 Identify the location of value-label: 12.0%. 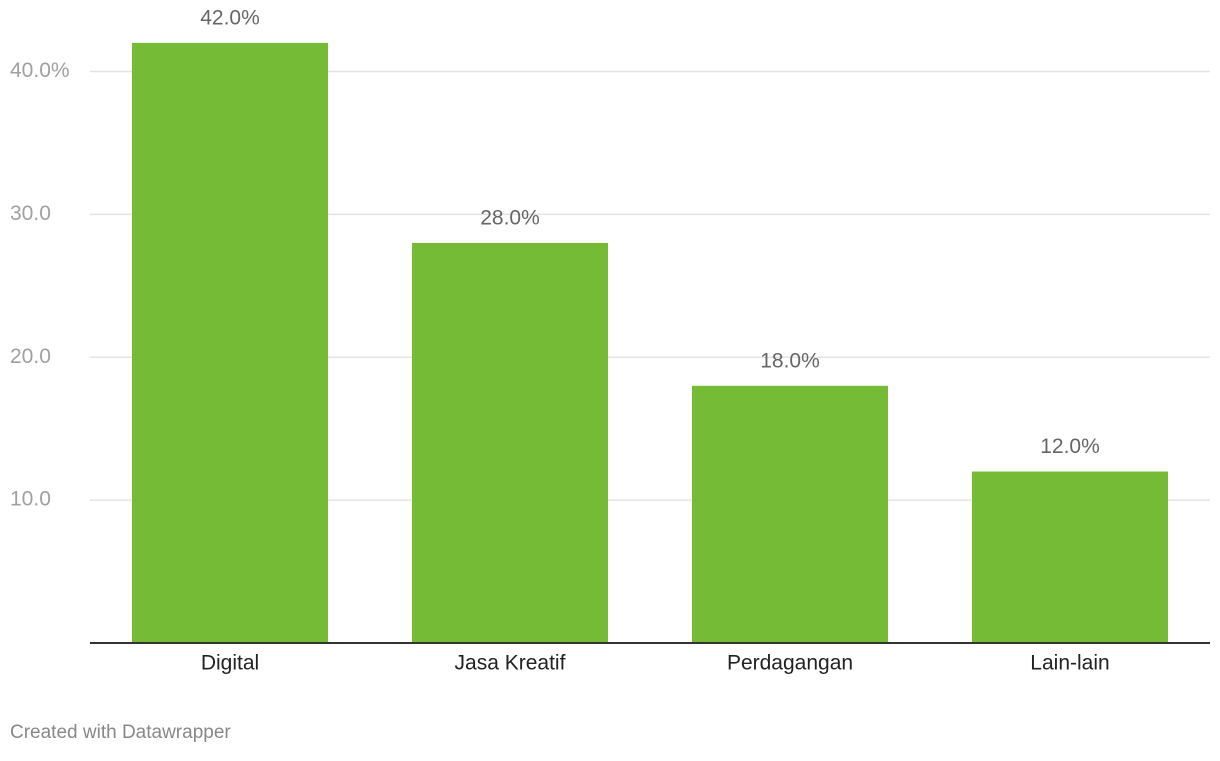
(1070, 446).